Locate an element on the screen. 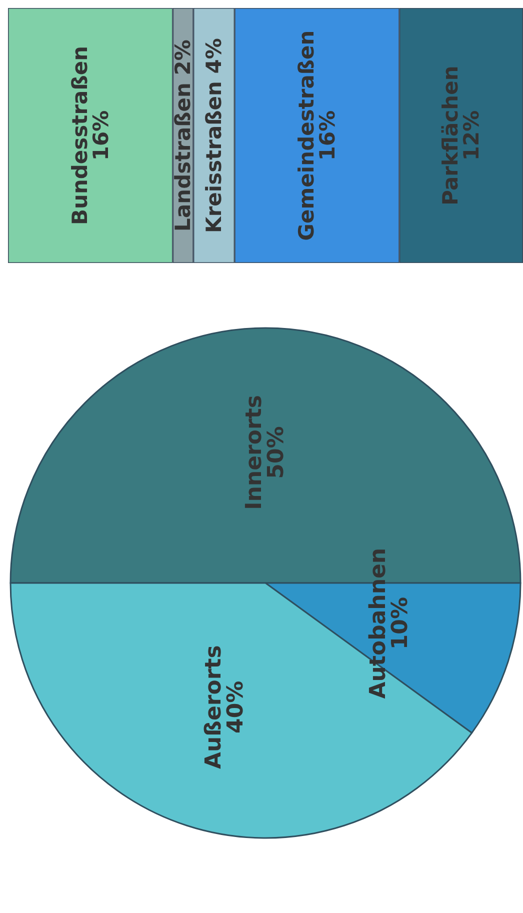 The height and width of the screenshot is (913, 523). data-label: 50% is located at coordinates (276, 452).